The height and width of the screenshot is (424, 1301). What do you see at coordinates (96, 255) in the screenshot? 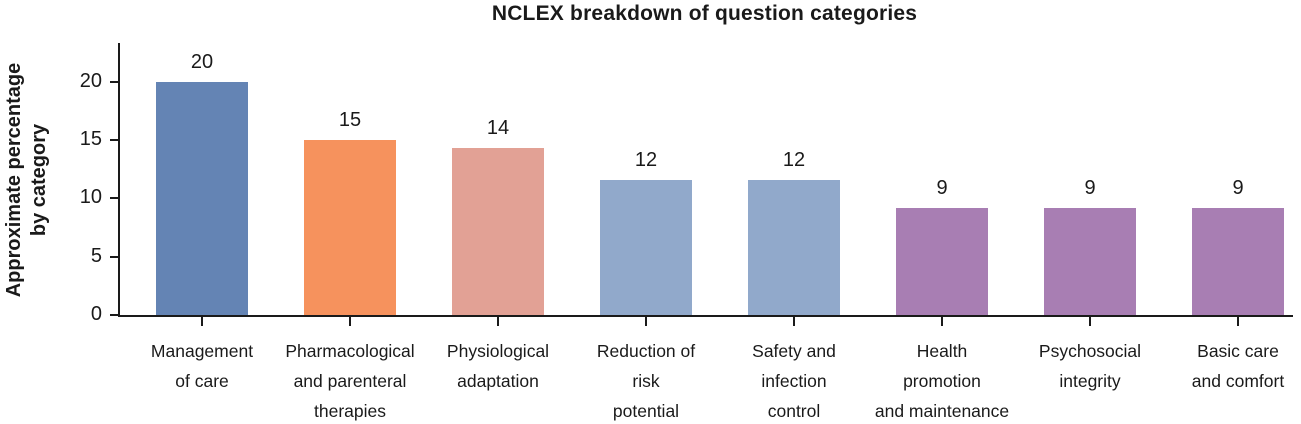
I see `y-tick-label: 5` at bounding box center [96, 255].